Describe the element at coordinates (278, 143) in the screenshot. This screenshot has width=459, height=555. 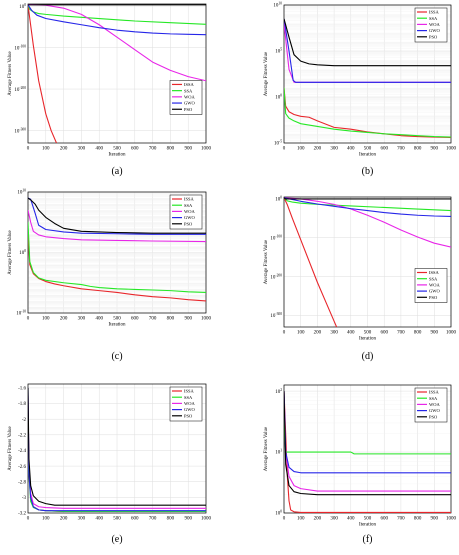
I see `y-tick-label: 10⁻⁵` at that location.